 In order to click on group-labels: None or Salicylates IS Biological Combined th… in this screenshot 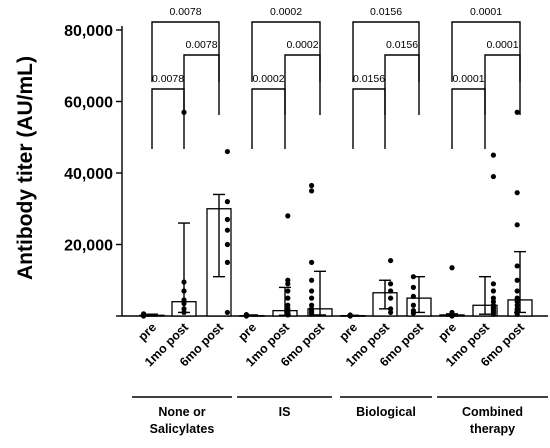, I will do `click(340, 416)`.